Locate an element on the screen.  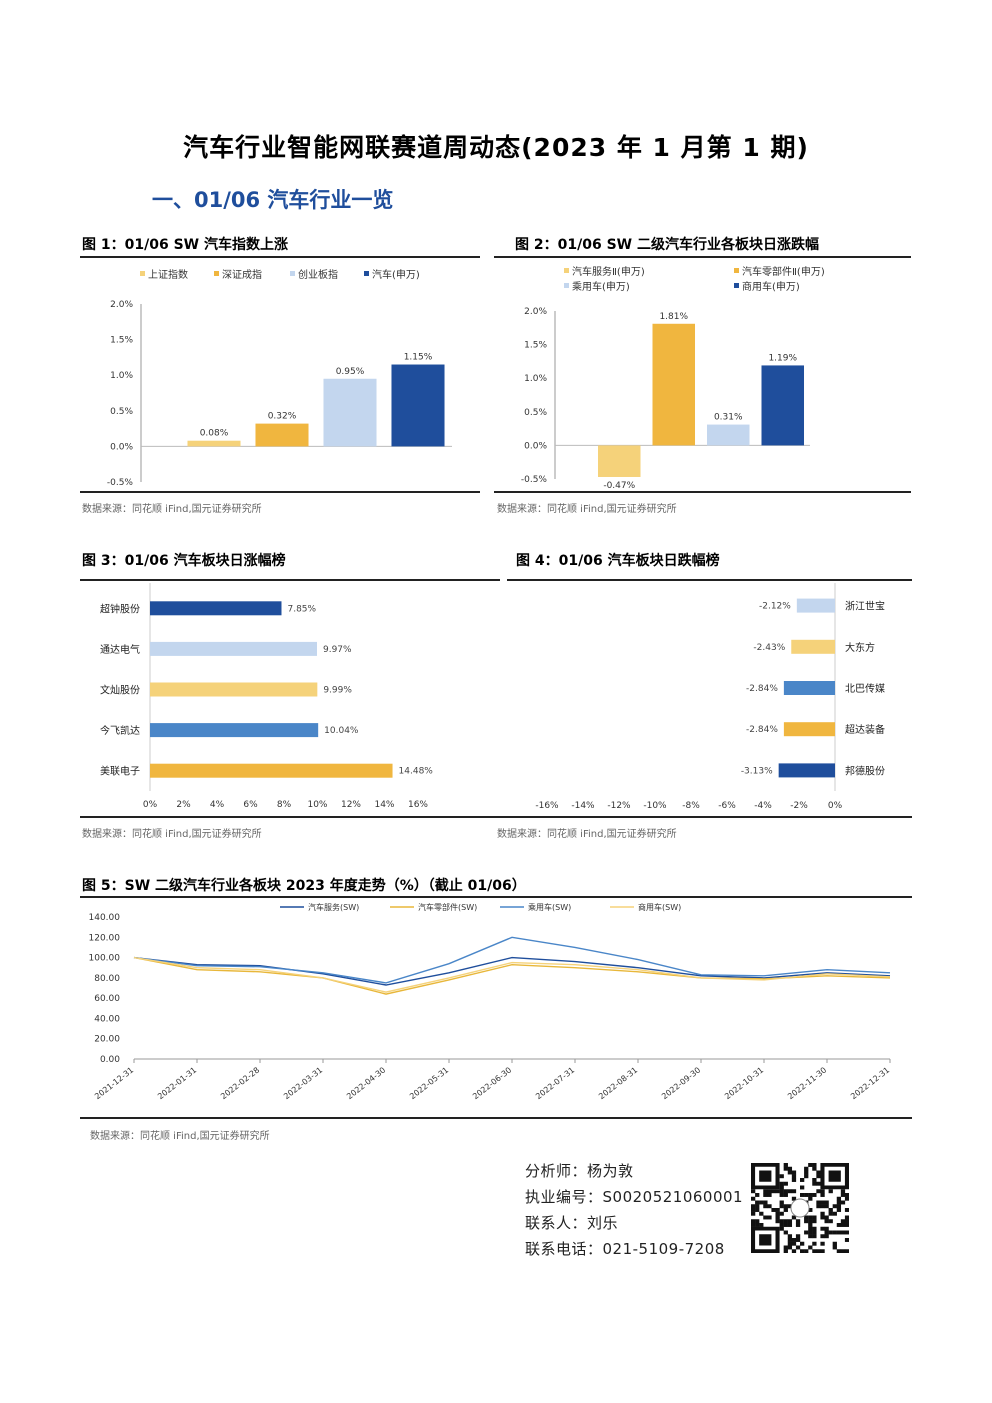
fig1-title: 图 1：01/06 SW 汽车指数上涨 is located at coordinates (185, 245).